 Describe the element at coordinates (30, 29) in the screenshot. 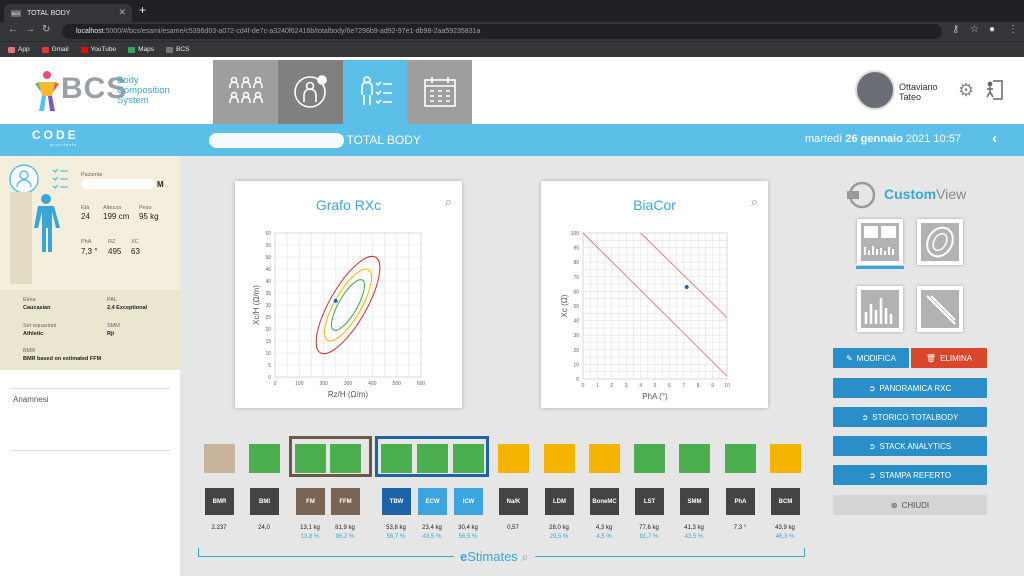

I see `forward-arrow-icon: →` at that location.